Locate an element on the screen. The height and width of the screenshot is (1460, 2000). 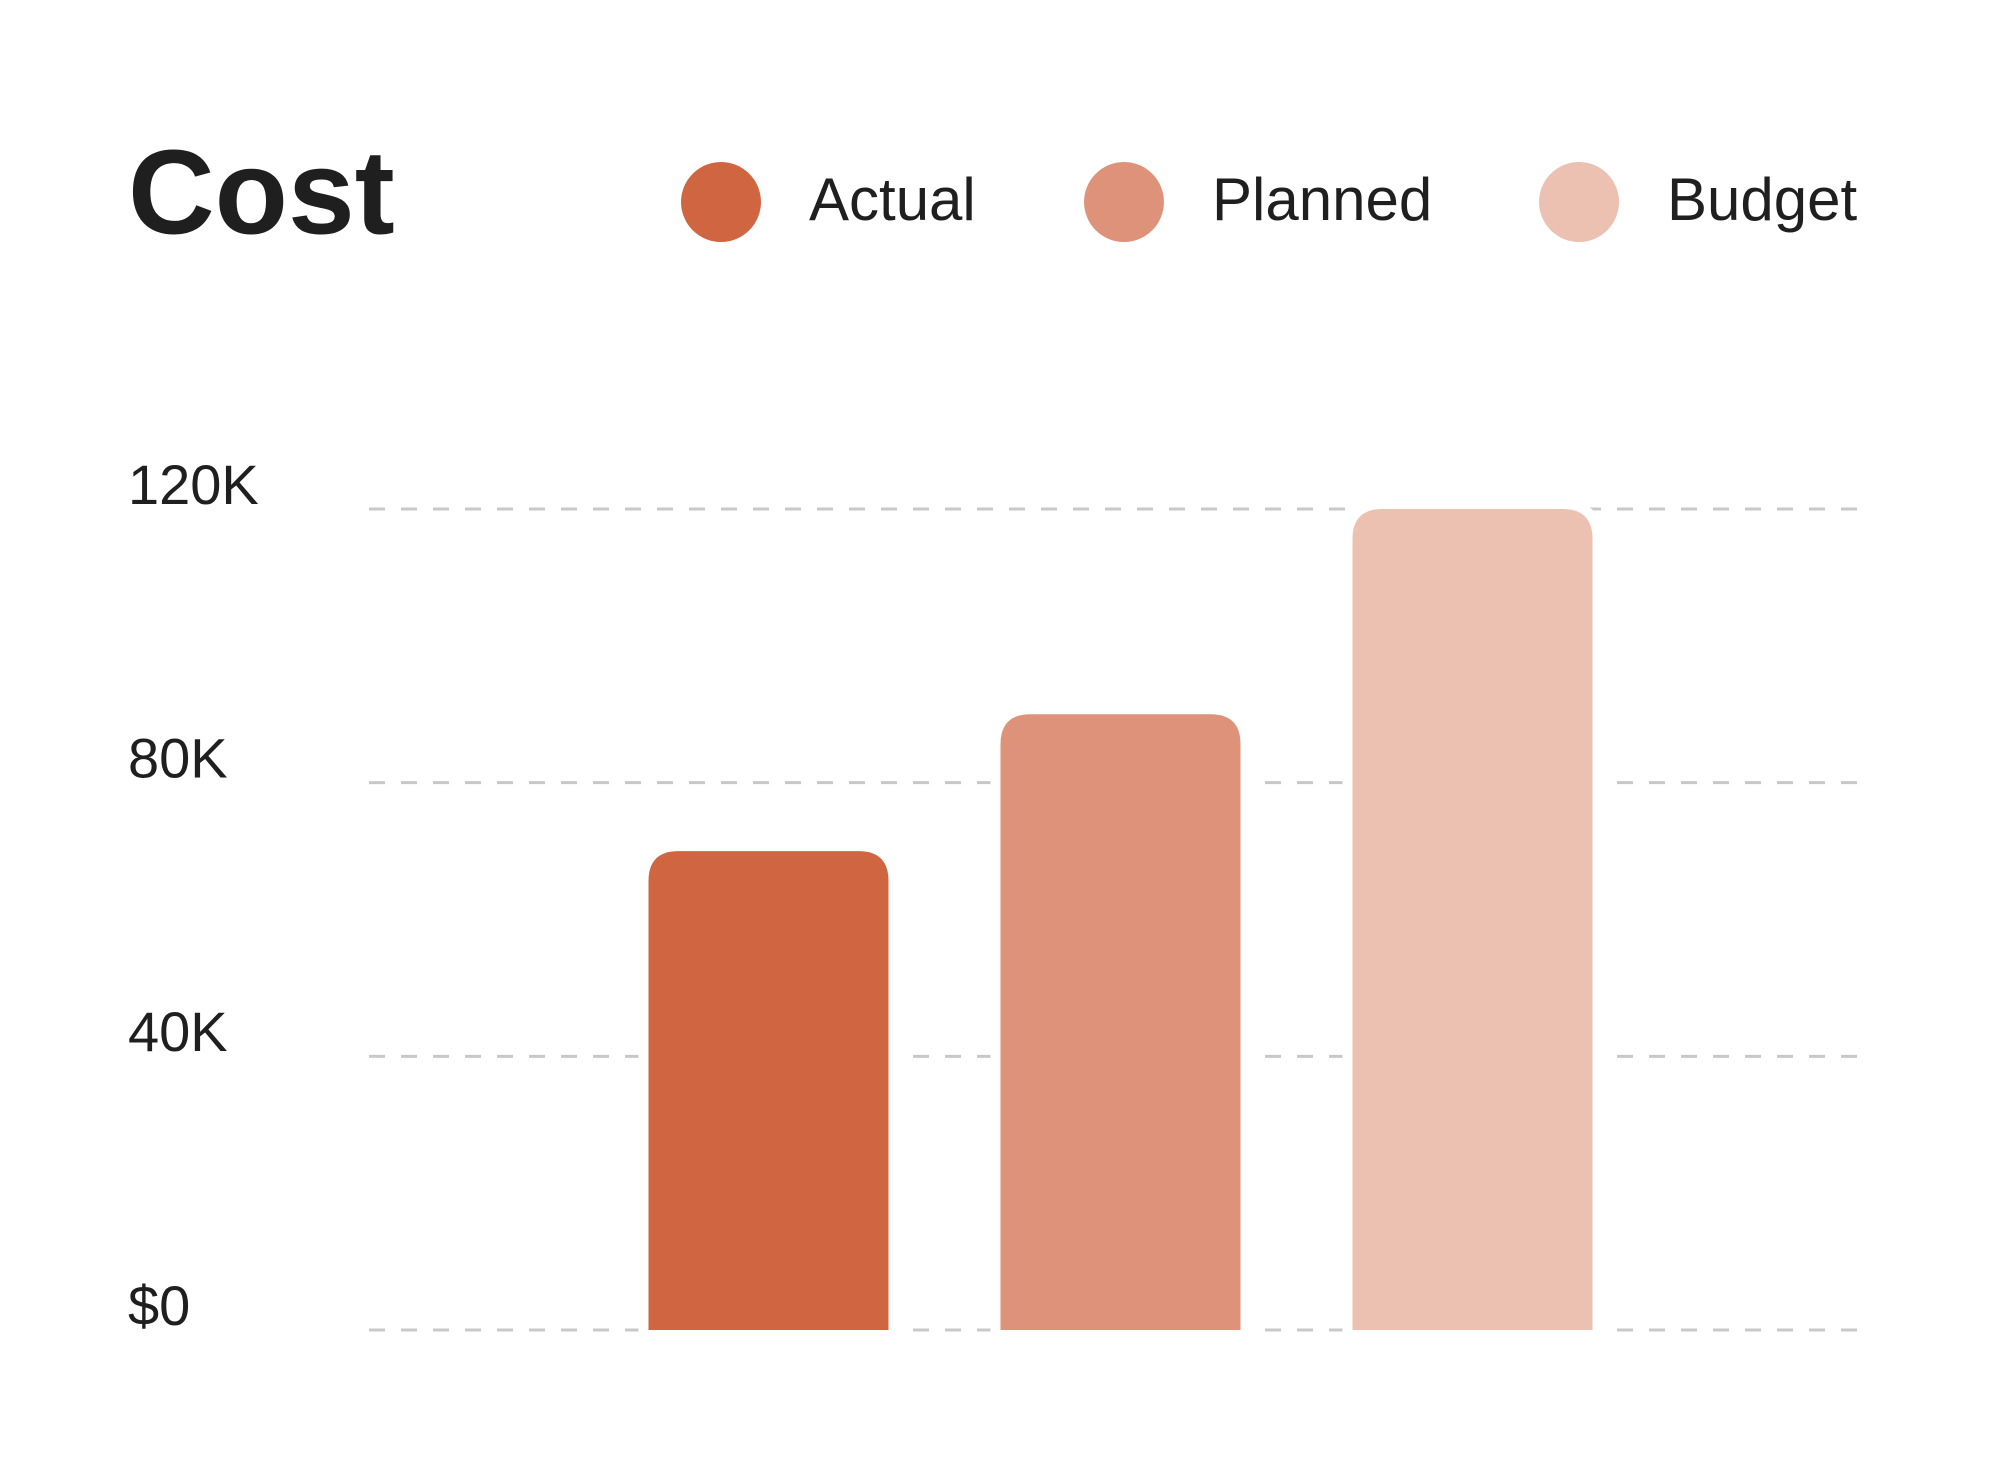
legend-label: Planned is located at coordinates (1322, 199).